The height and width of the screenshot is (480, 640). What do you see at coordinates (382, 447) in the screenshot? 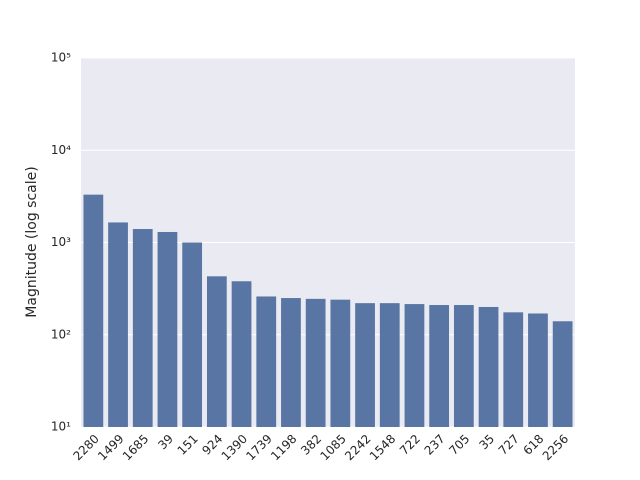
I see `x-tick-label: 1548` at bounding box center [382, 447].